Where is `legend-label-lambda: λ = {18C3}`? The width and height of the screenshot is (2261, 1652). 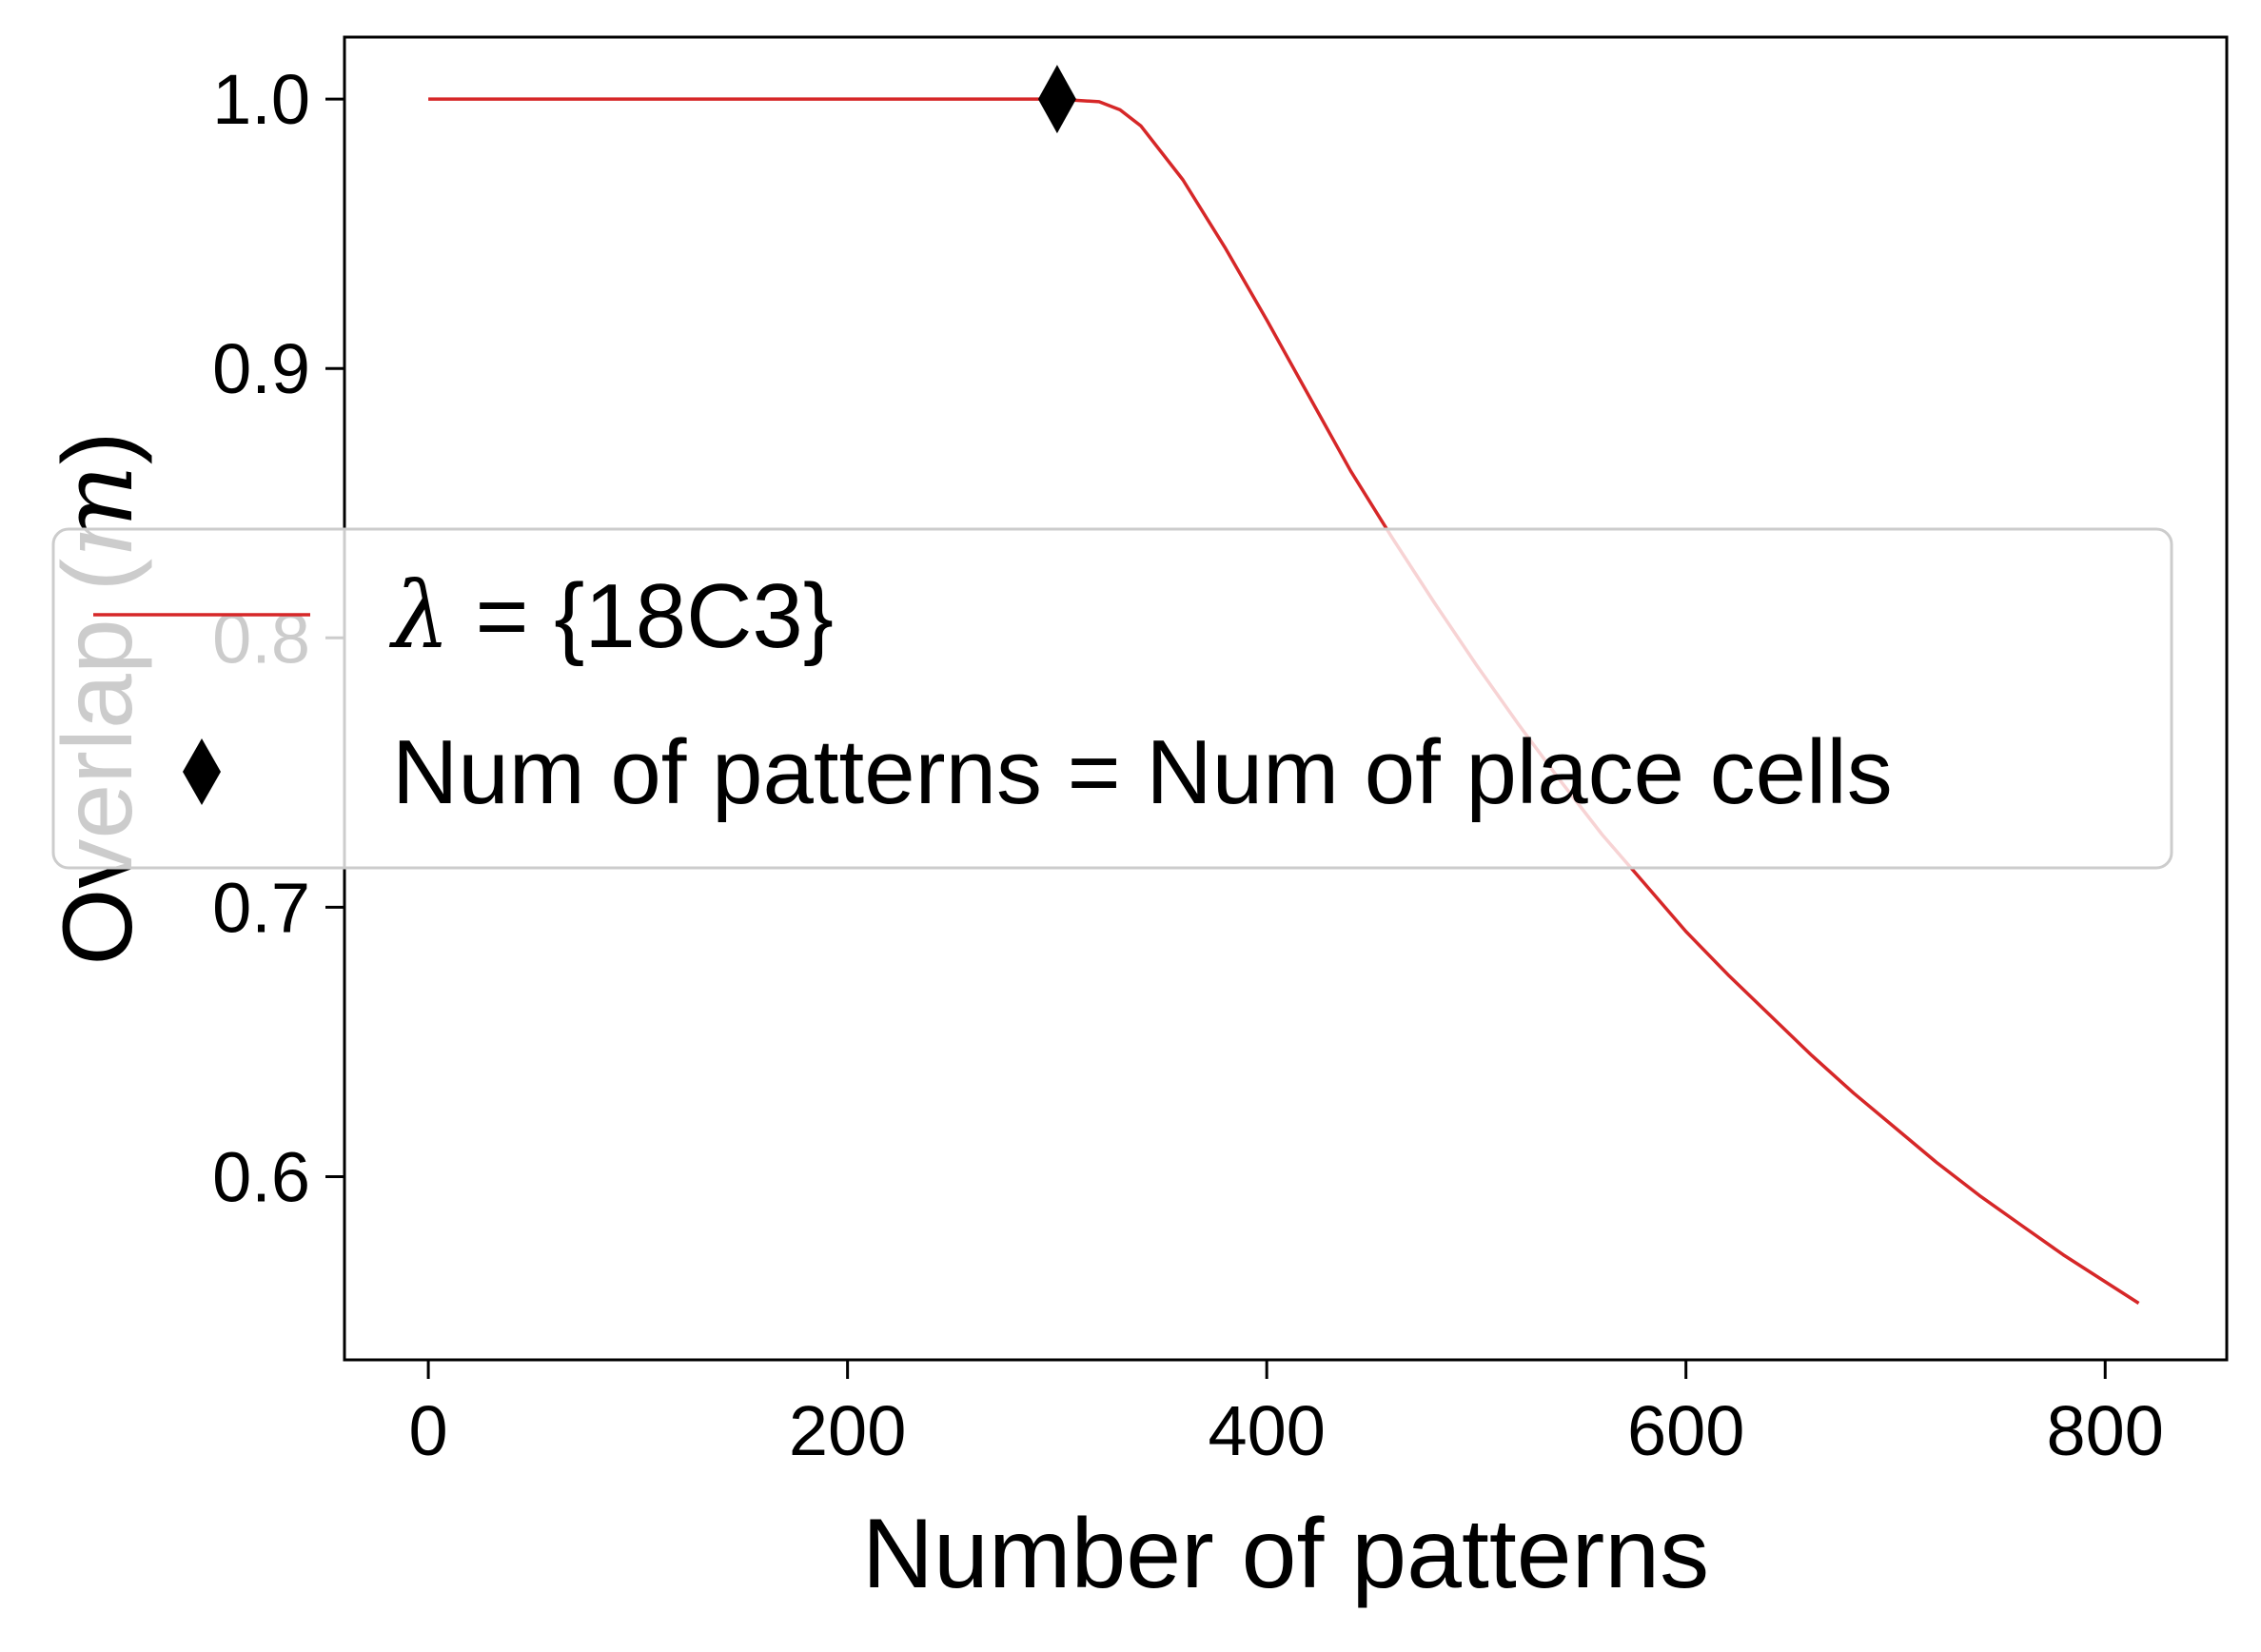
legend-label-lambda: λ = {18C3} is located at coordinates (611, 616).